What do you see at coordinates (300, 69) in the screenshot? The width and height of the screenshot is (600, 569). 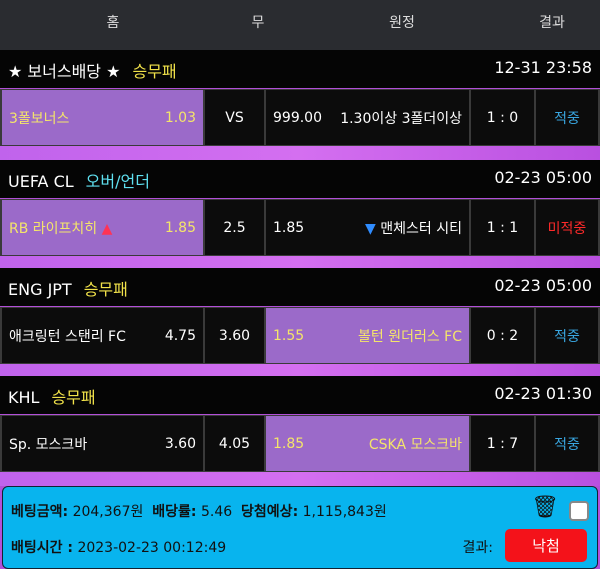 I see `match-header: ★ 보너스배당 ★ 승무패 12-31 23:58` at bounding box center [300, 69].